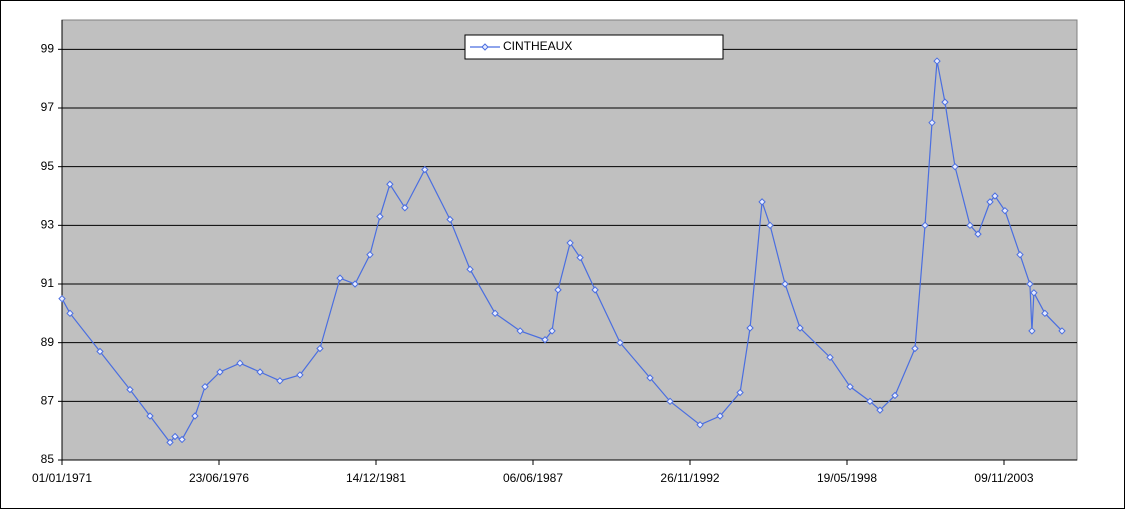  I want to click on y-tick-label: 89, so click(48, 342).